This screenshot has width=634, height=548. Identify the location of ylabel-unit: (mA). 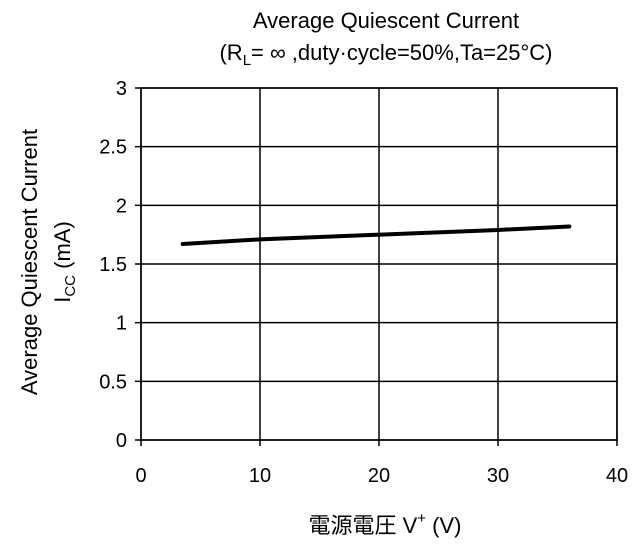
(62, 248).